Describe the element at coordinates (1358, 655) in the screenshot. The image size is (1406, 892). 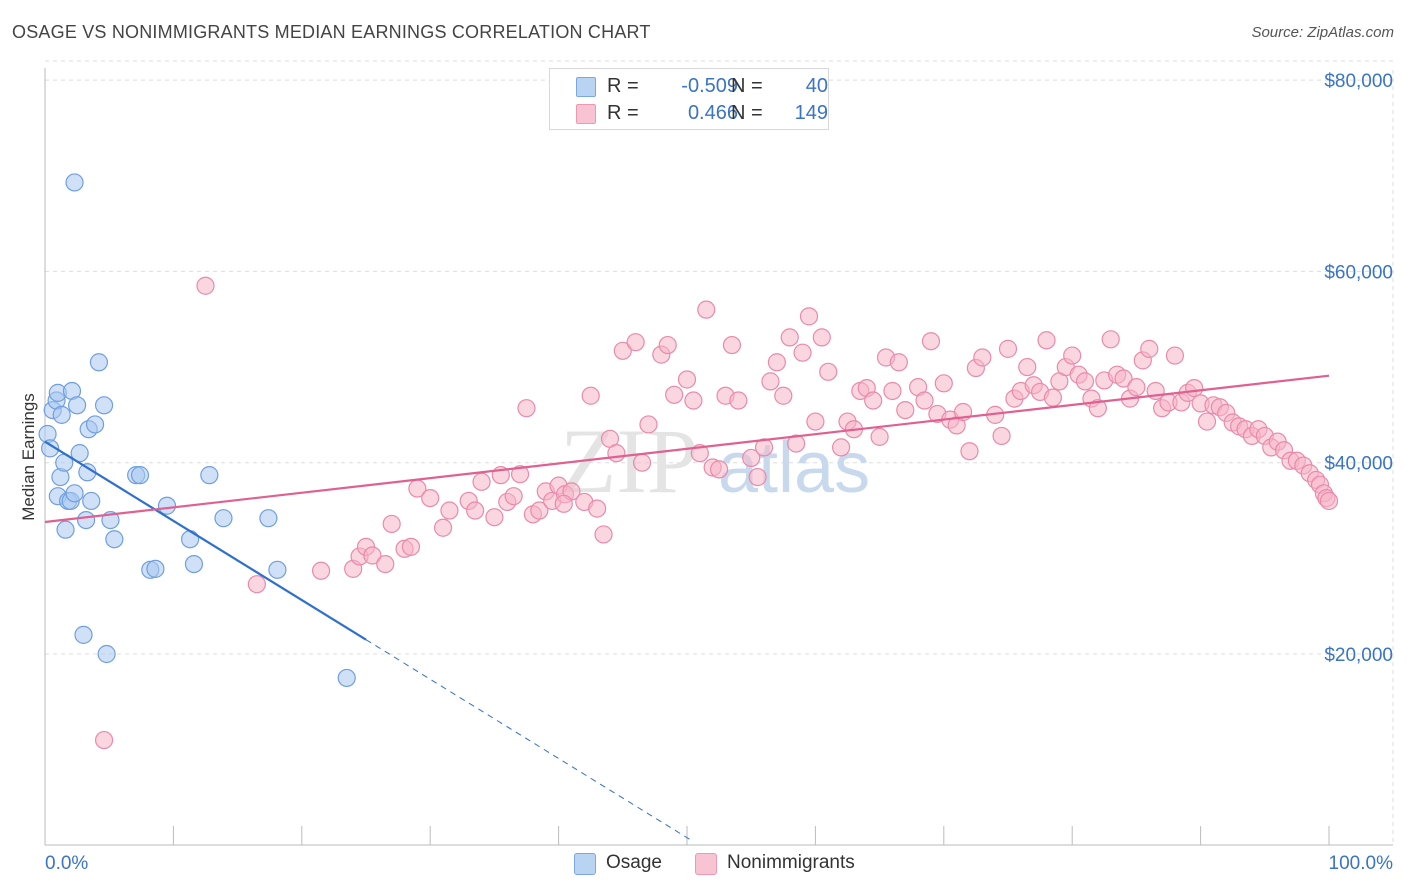
I see `y-tick-label: $20,000` at that location.